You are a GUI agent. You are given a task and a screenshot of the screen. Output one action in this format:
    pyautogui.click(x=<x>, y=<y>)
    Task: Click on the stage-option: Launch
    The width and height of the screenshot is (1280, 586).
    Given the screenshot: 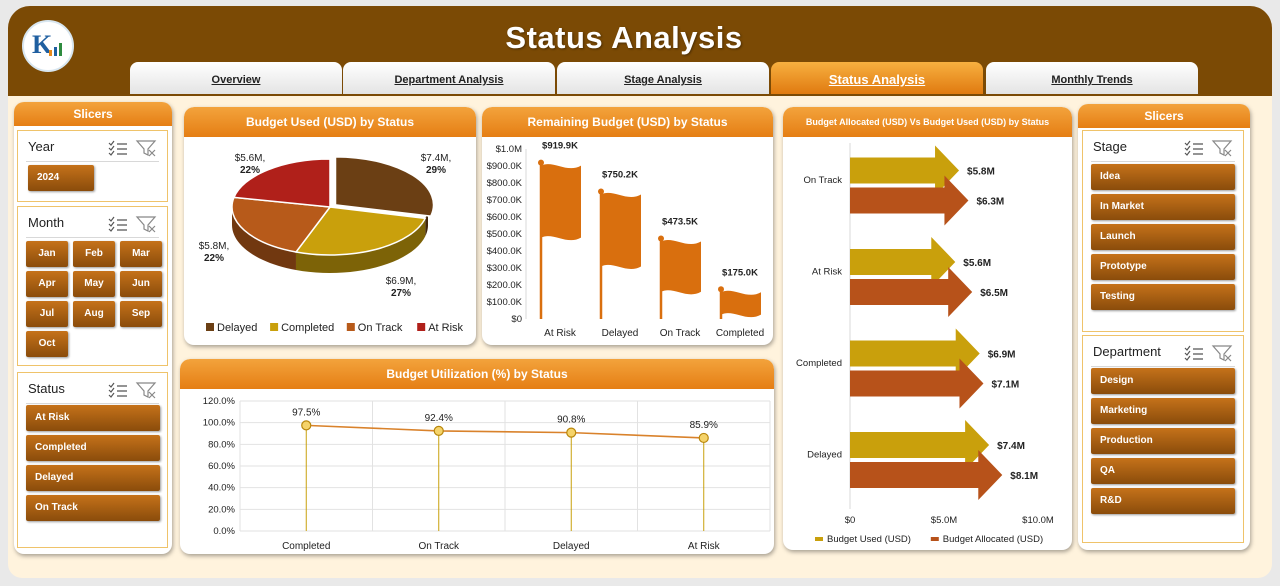 What is the action you would take?
    pyautogui.click(x=1163, y=237)
    